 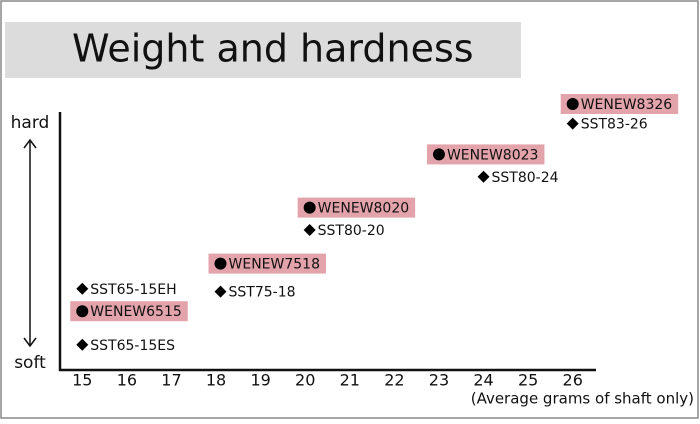 What do you see at coordinates (30, 363) in the screenshot?
I see `y-label-bottom: soft` at bounding box center [30, 363].